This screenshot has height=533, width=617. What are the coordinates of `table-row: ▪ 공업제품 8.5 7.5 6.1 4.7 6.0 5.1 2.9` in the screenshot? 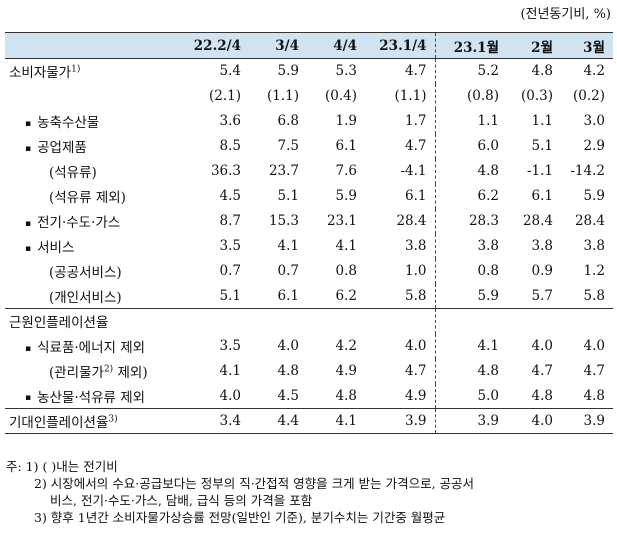 It's located at (309, 146).